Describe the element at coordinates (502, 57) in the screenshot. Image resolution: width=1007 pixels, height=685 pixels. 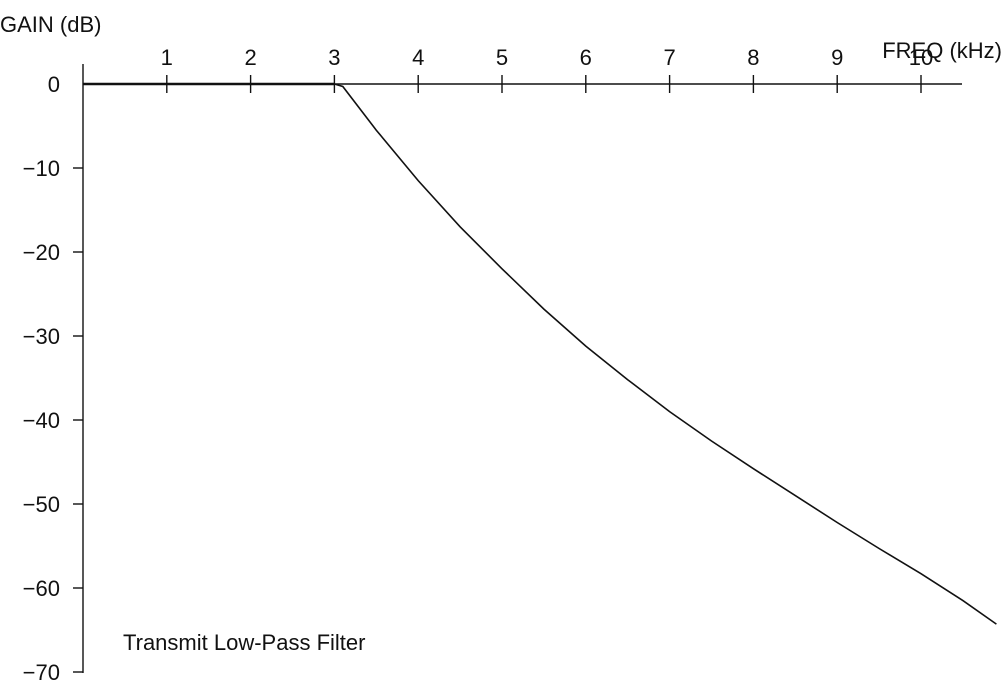
I see `x-tick-label: 5` at that location.